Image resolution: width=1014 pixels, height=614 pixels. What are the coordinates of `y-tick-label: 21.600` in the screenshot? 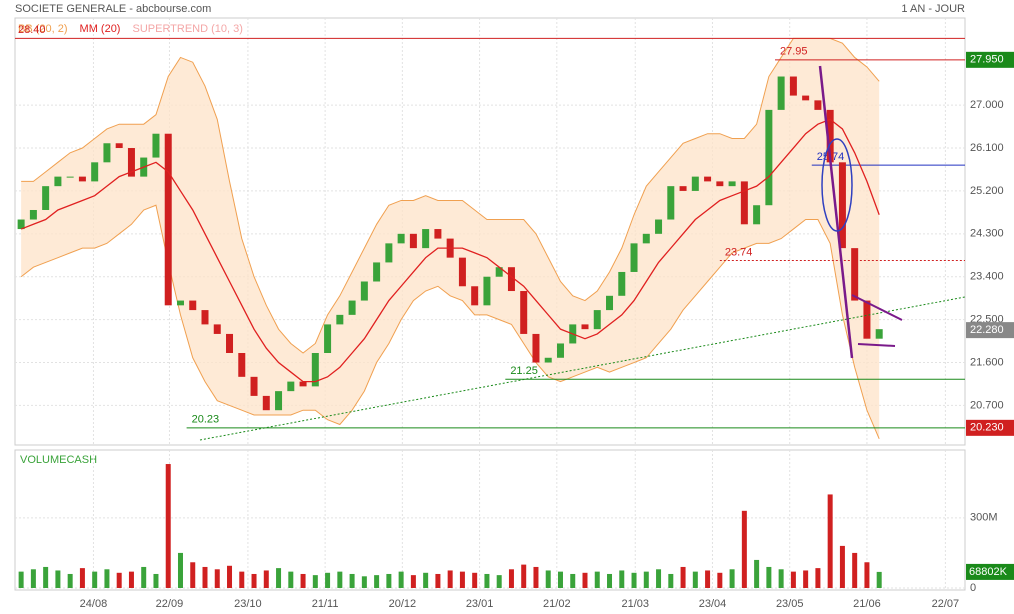 It's located at (987, 362).